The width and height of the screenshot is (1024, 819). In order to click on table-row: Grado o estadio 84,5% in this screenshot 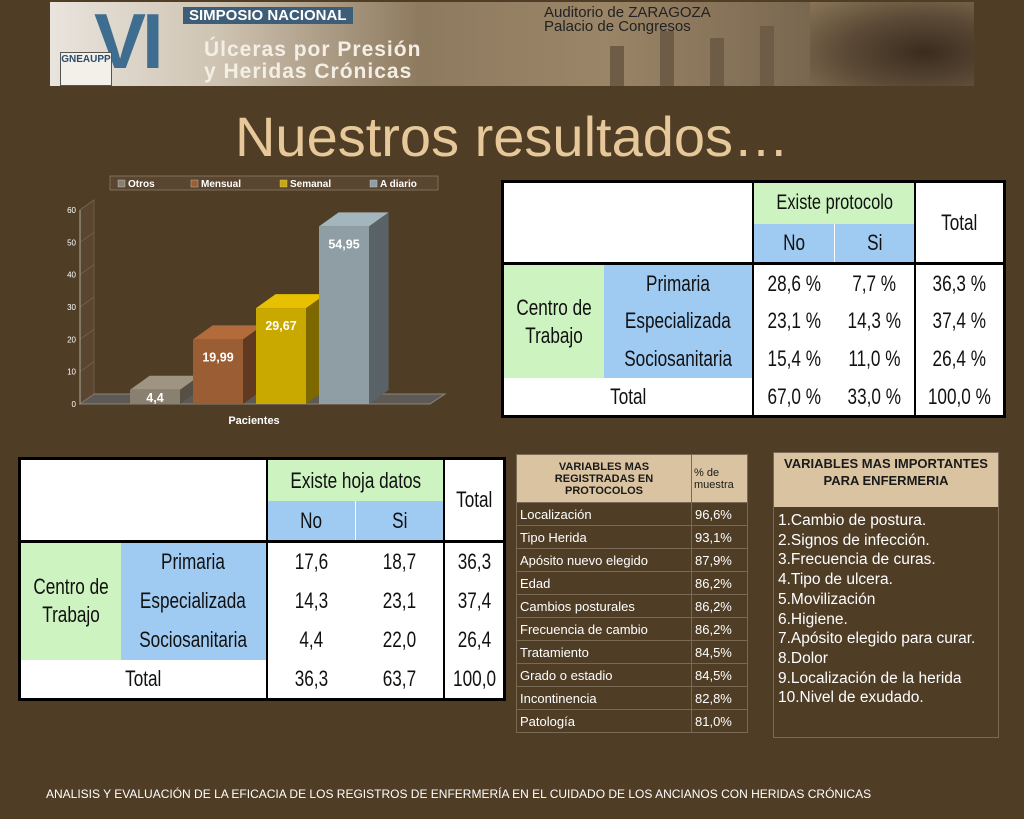, I will do `click(632, 675)`.